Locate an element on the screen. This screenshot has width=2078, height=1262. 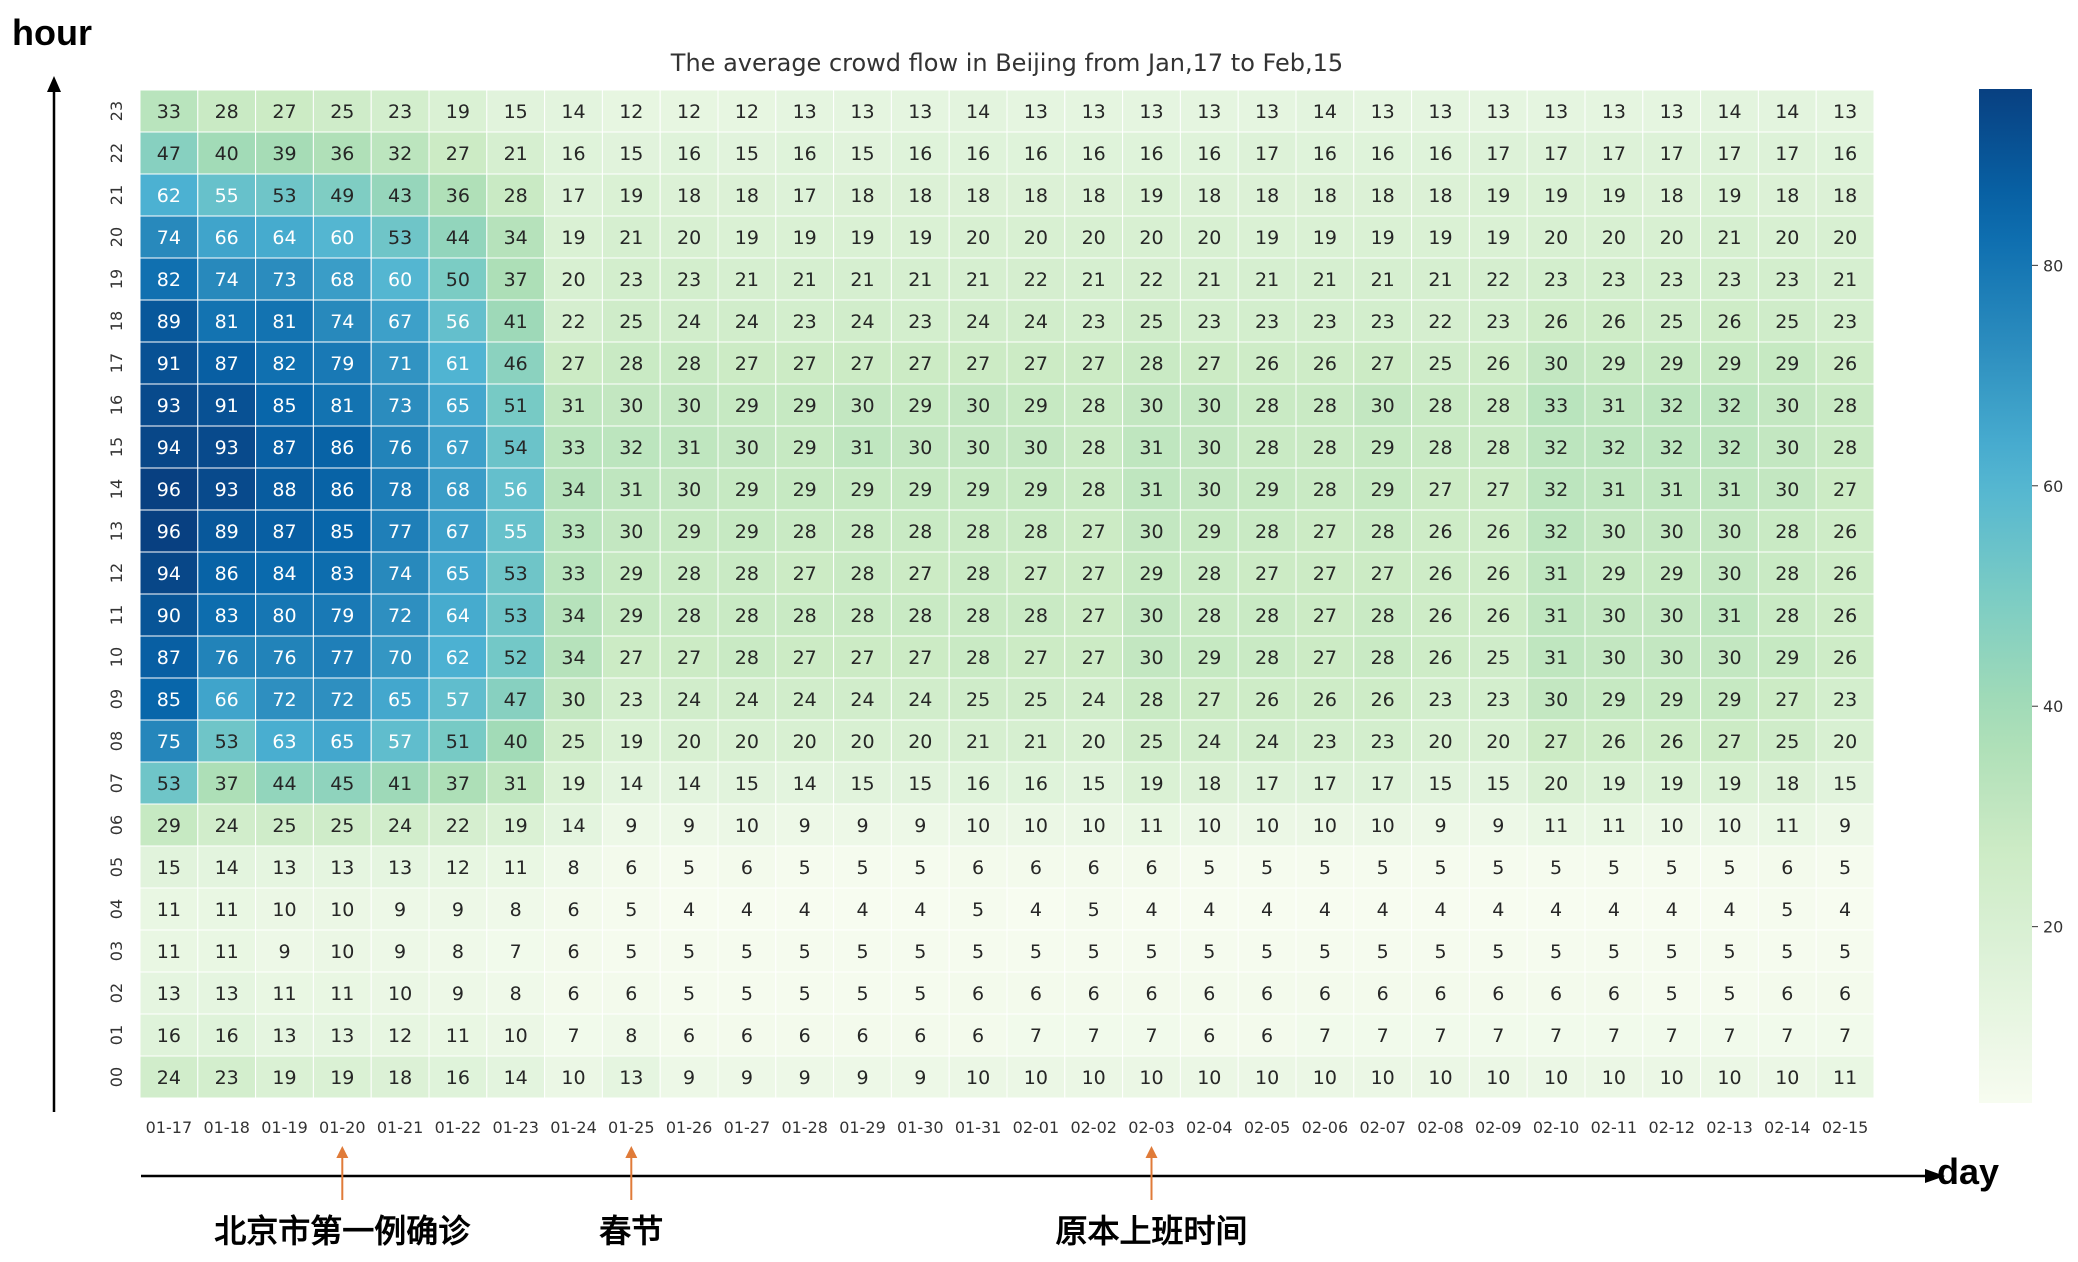
y-tick-label: 17 is located at coordinates (116, 363).